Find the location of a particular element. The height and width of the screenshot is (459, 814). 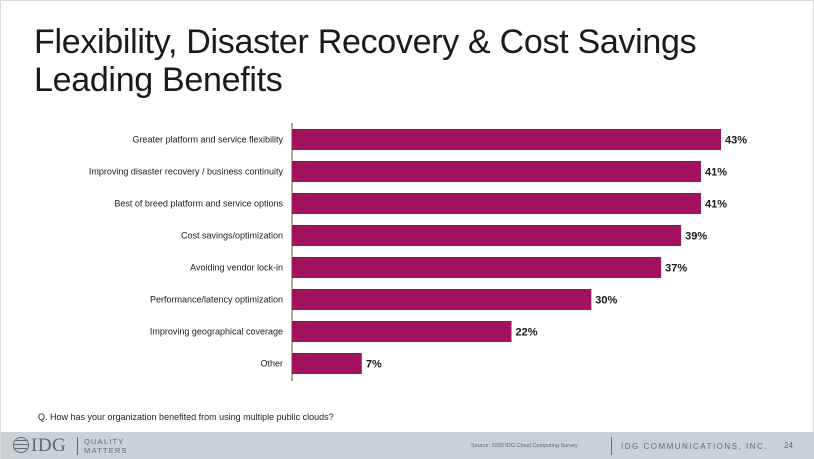

category-label: Performance/latency optimization is located at coordinates (216, 300).